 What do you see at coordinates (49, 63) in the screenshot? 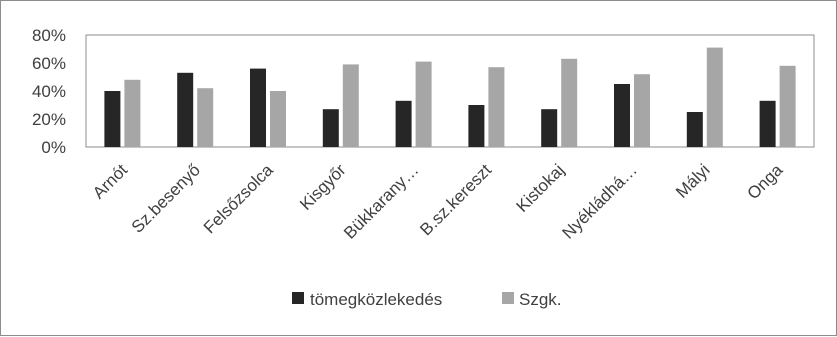
I see `y-tick-label: 60%` at bounding box center [49, 63].